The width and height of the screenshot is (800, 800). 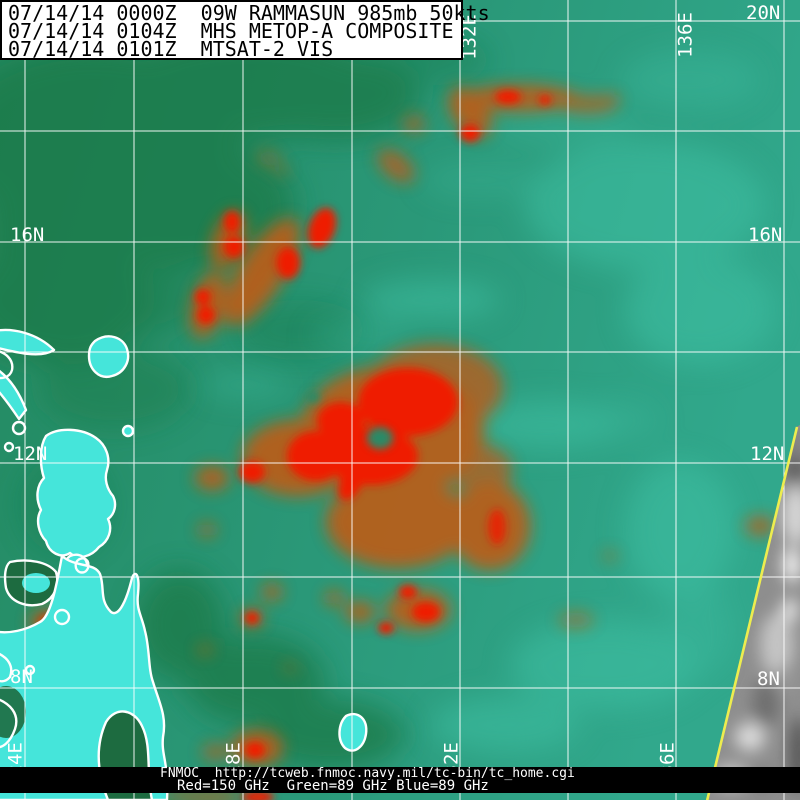 What do you see at coordinates (171, 49) in the screenshot?
I see `vis-src-line: 07/14/14 0101Z MTSAT-2 VIS` at bounding box center [171, 49].